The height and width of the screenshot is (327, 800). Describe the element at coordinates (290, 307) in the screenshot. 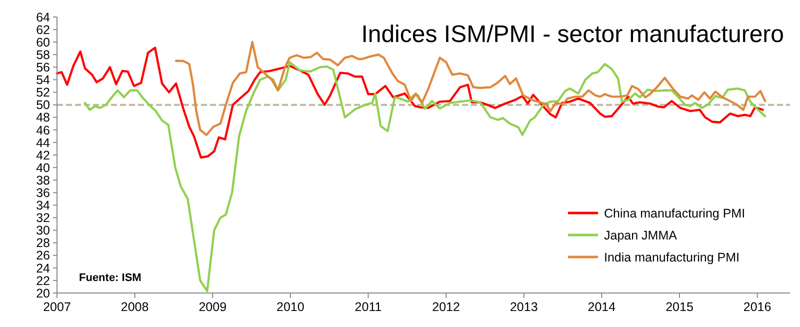

I see `x-tick-label: 2010` at that location.